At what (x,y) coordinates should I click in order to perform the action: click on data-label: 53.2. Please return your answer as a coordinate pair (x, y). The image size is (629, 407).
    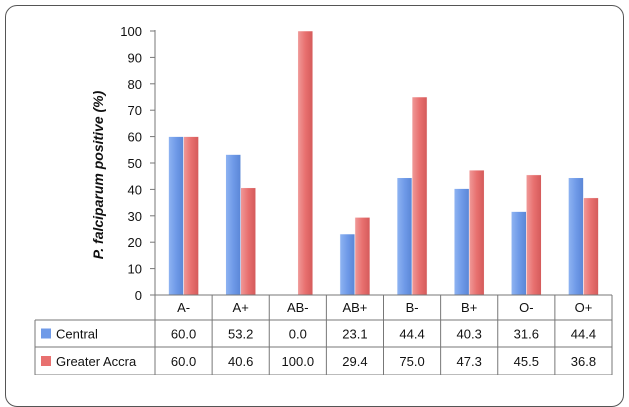
    Looking at the image, I should click on (240, 334).